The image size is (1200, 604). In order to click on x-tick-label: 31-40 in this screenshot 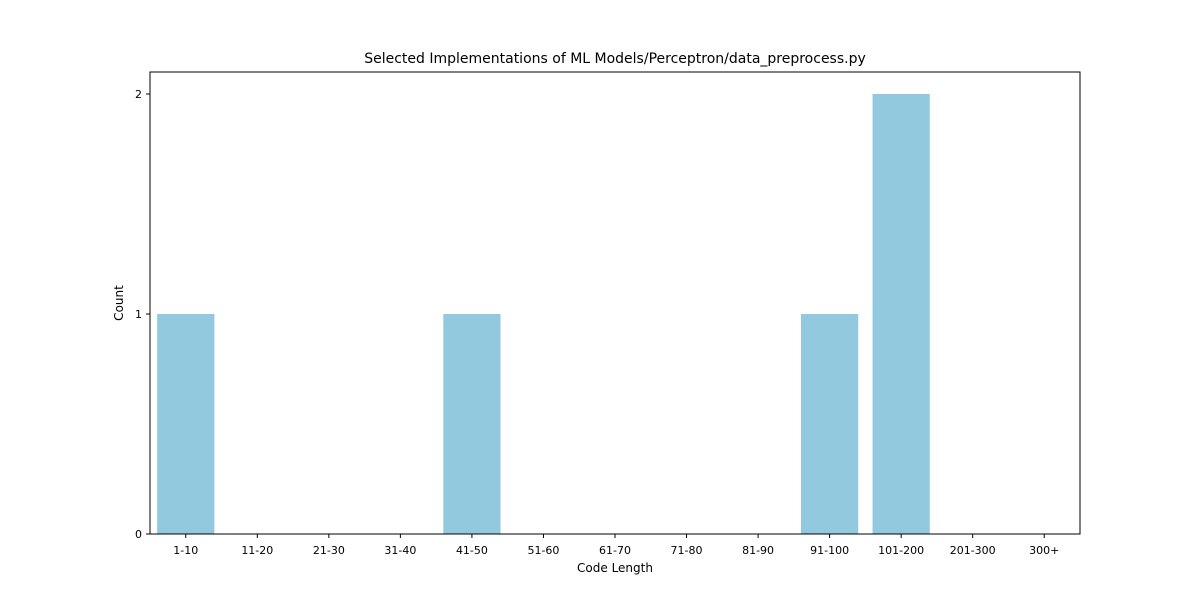, I will do `click(400, 550)`.